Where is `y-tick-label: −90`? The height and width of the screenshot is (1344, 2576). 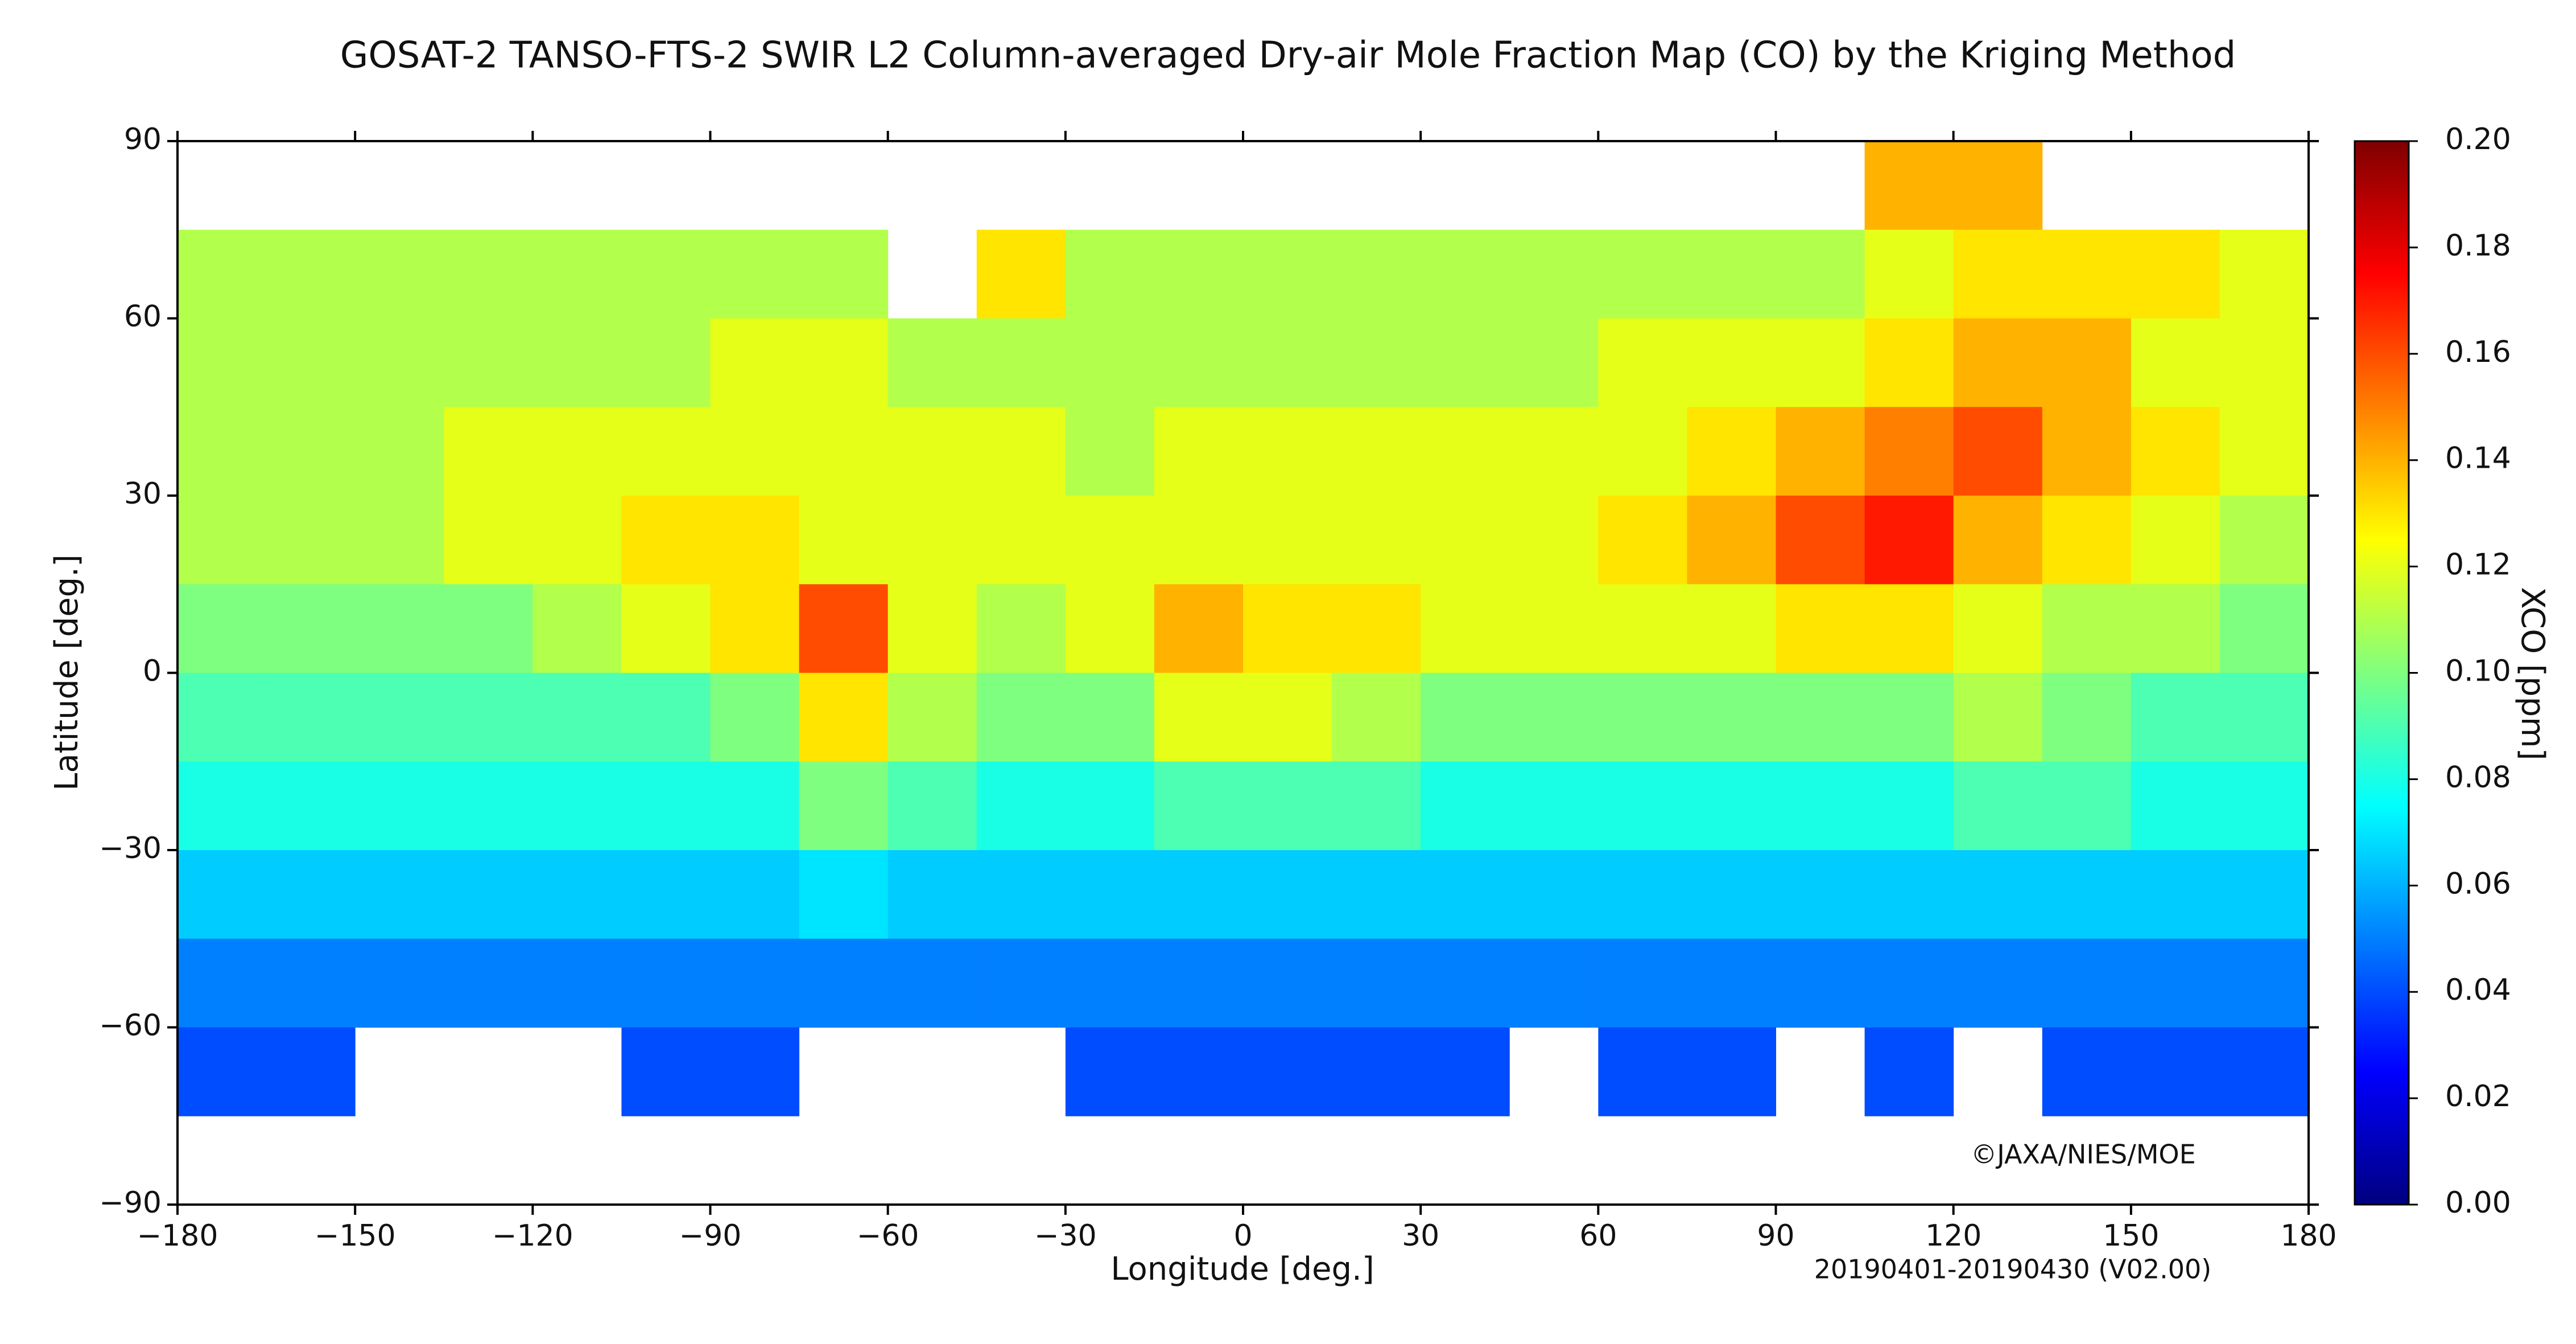
y-tick-label: −90 is located at coordinates (131, 1203).